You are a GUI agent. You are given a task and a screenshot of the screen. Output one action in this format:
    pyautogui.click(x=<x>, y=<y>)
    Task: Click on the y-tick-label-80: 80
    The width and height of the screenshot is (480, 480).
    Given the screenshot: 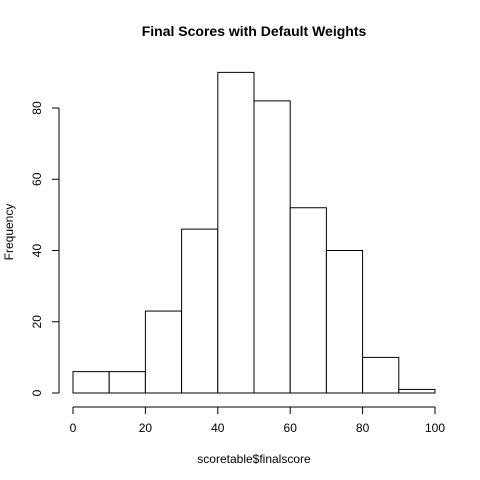 What is the action you would take?
    pyautogui.click(x=37, y=108)
    